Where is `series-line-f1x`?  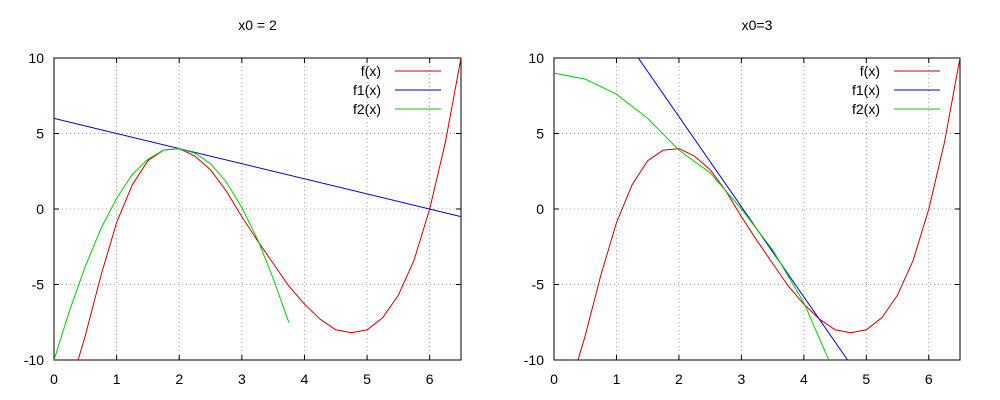
series-line-f1x is located at coordinates (257, 167).